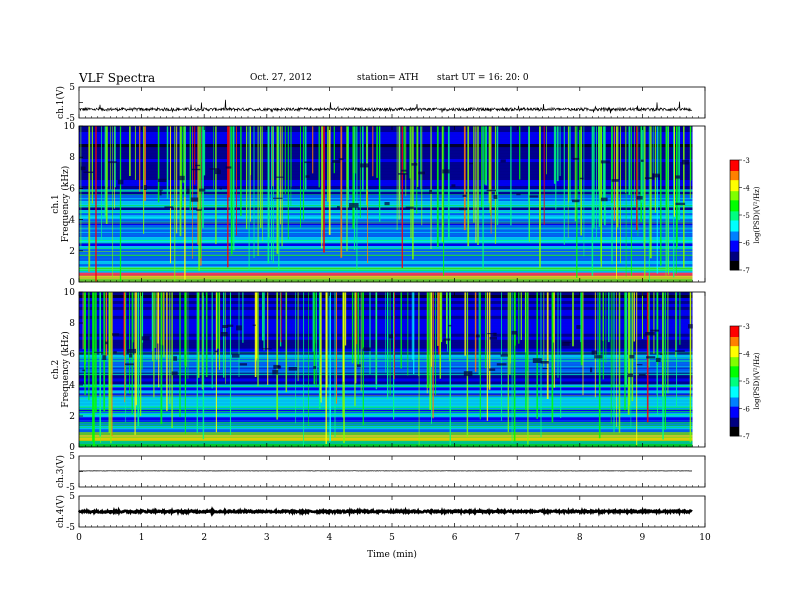 This screenshot has width=792, height=612. Describe the element at coordinates (267, 538) in the screenshot. I see `xaxis-tick-label: 3` at that location.